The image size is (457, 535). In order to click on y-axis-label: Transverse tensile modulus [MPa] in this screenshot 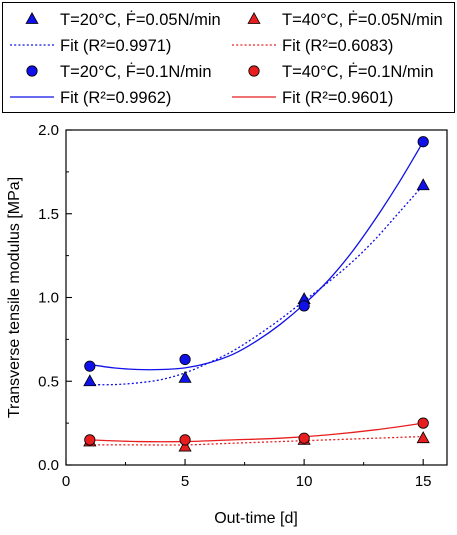, I will do `click(14, 297)`.